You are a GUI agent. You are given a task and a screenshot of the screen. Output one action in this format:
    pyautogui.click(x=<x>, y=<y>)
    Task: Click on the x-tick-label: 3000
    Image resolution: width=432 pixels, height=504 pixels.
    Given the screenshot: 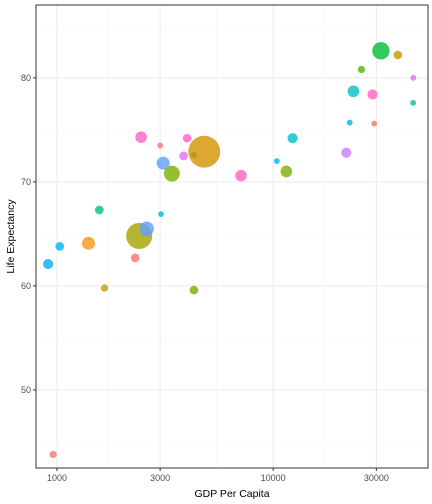 What is the action you would take?
    pyautogui.click(x=160, y=478)
    